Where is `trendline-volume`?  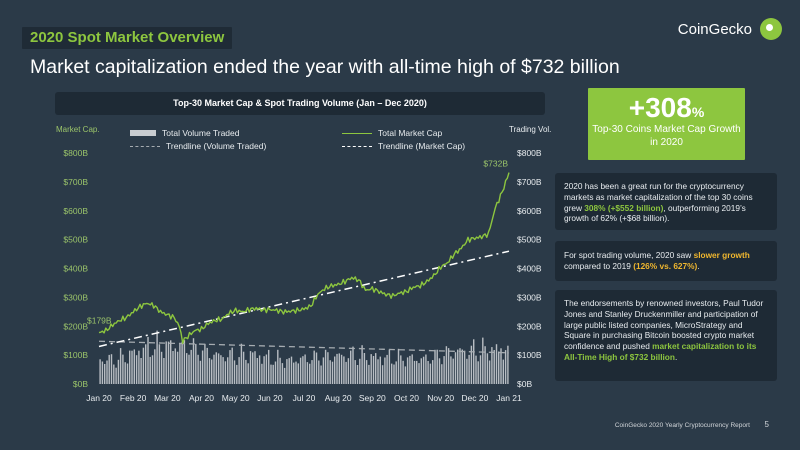
trendline-volume is located at coordinates (304, 347).